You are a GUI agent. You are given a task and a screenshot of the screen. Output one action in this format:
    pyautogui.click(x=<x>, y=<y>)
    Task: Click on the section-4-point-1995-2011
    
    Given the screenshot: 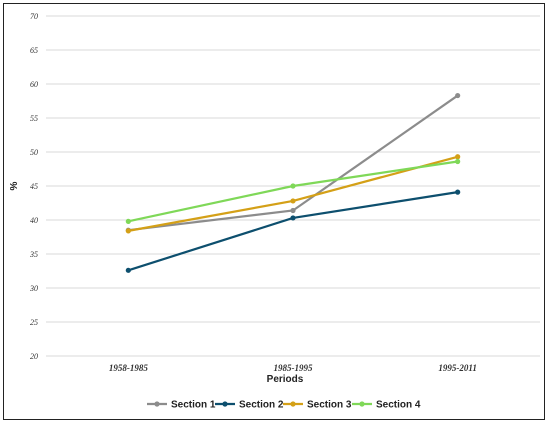 What is the action you would take?
    pyautogui.click(x=458, y=161)
    